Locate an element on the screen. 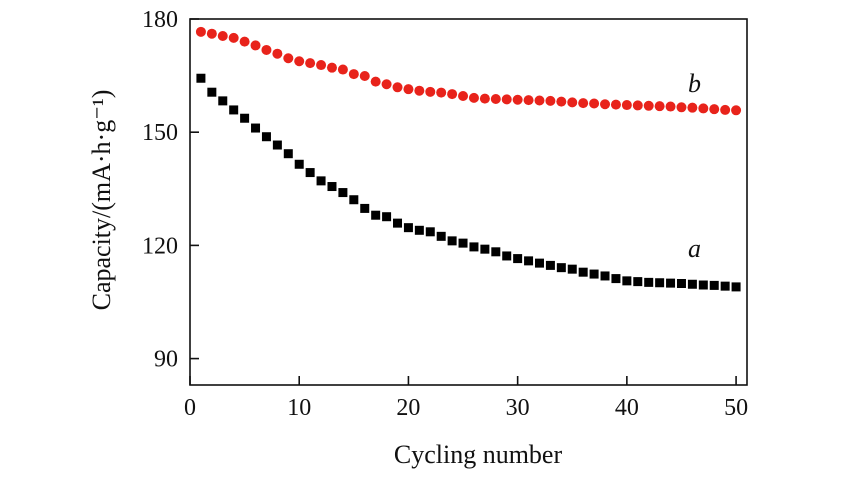 This screenshot has width=850, height=480. x-tick-label: 20 is located at coordinates (408, 408).